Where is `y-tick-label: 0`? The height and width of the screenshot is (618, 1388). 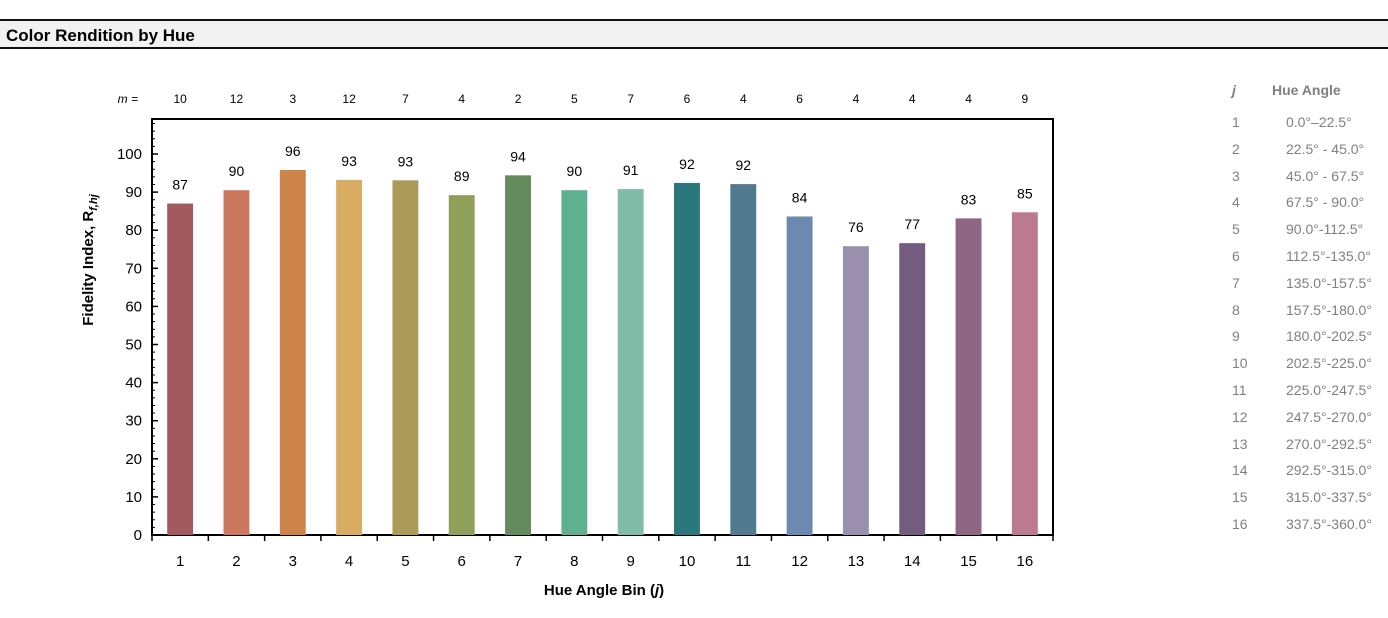 y-tick-label: 0 is located at coordinates (138, 535).